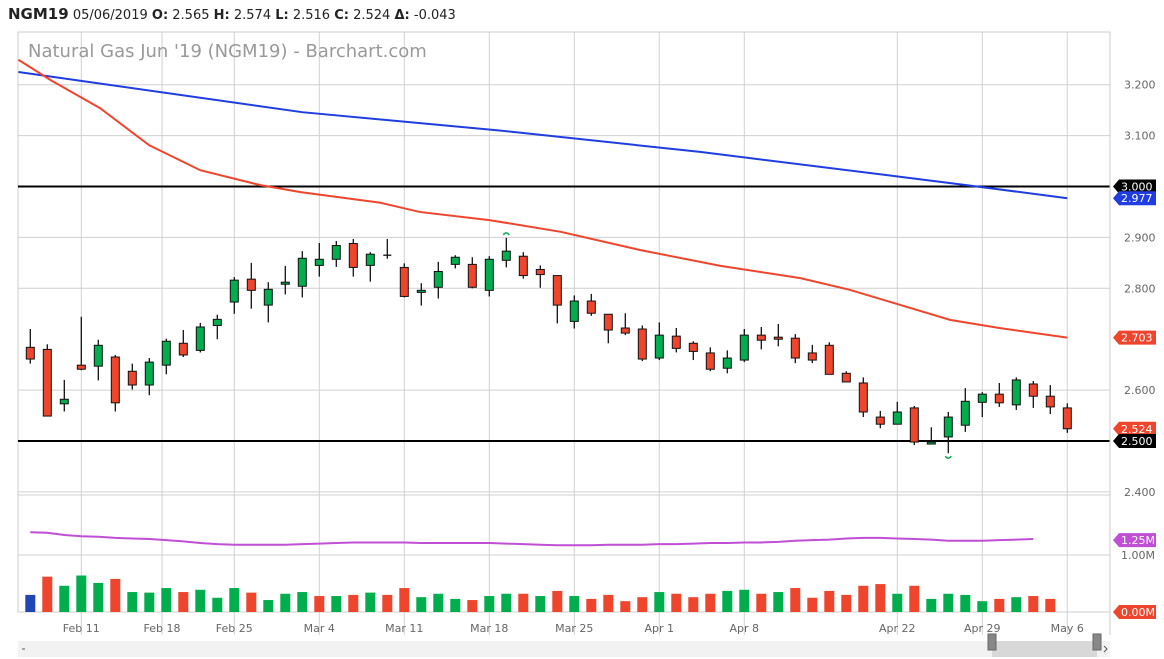  Describe the element at coordinates (1134, 186) in the screenshot. I see `axis-value-badge: 3.000` at that location.